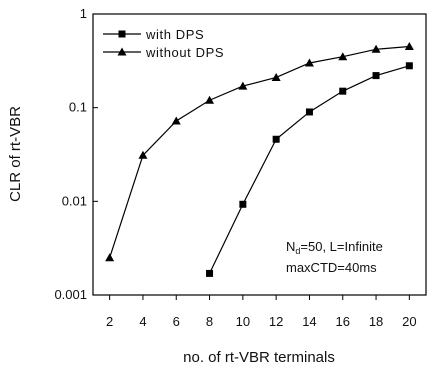 The image size is (429, 373). What do you see at coordinates (343, 321) in the screenshot?
I see `x-tick-label: 16` at bounding box center [343, 321].